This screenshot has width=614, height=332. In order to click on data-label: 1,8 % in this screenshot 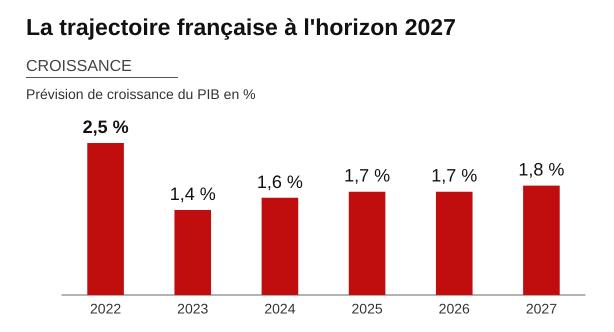, I will do `click(541, 170)`.